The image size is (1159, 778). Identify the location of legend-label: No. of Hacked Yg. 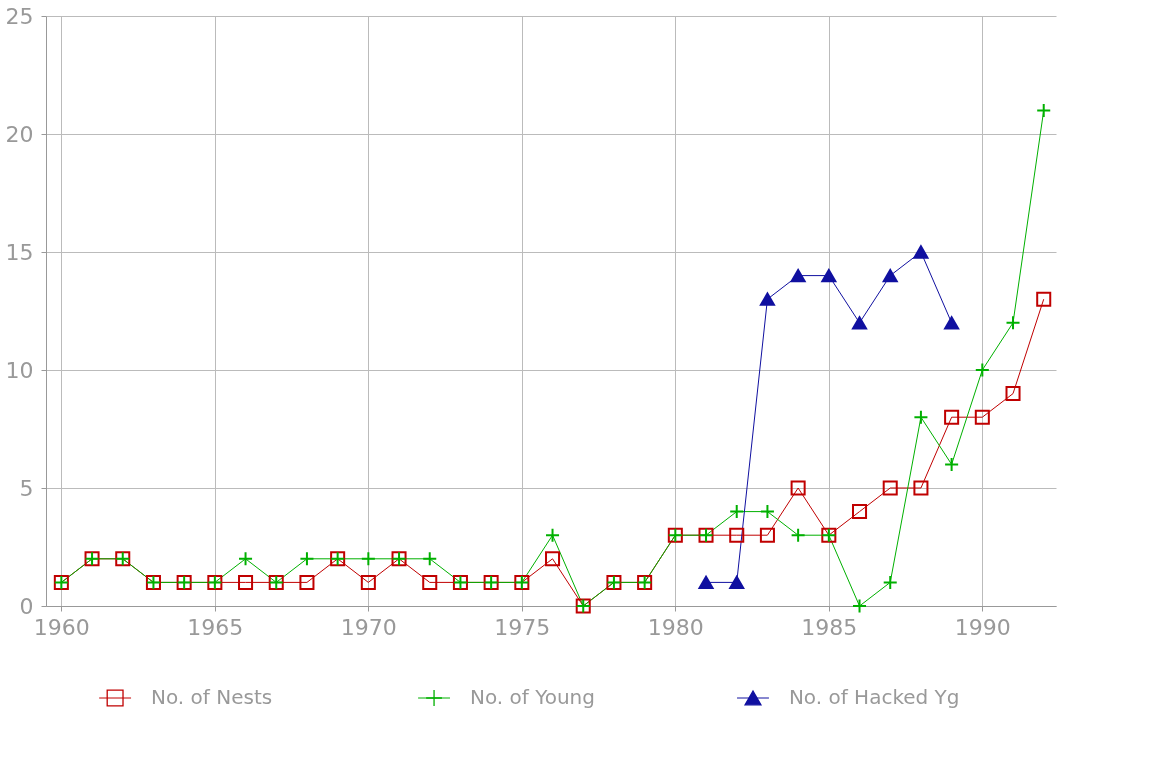
(874, 697).